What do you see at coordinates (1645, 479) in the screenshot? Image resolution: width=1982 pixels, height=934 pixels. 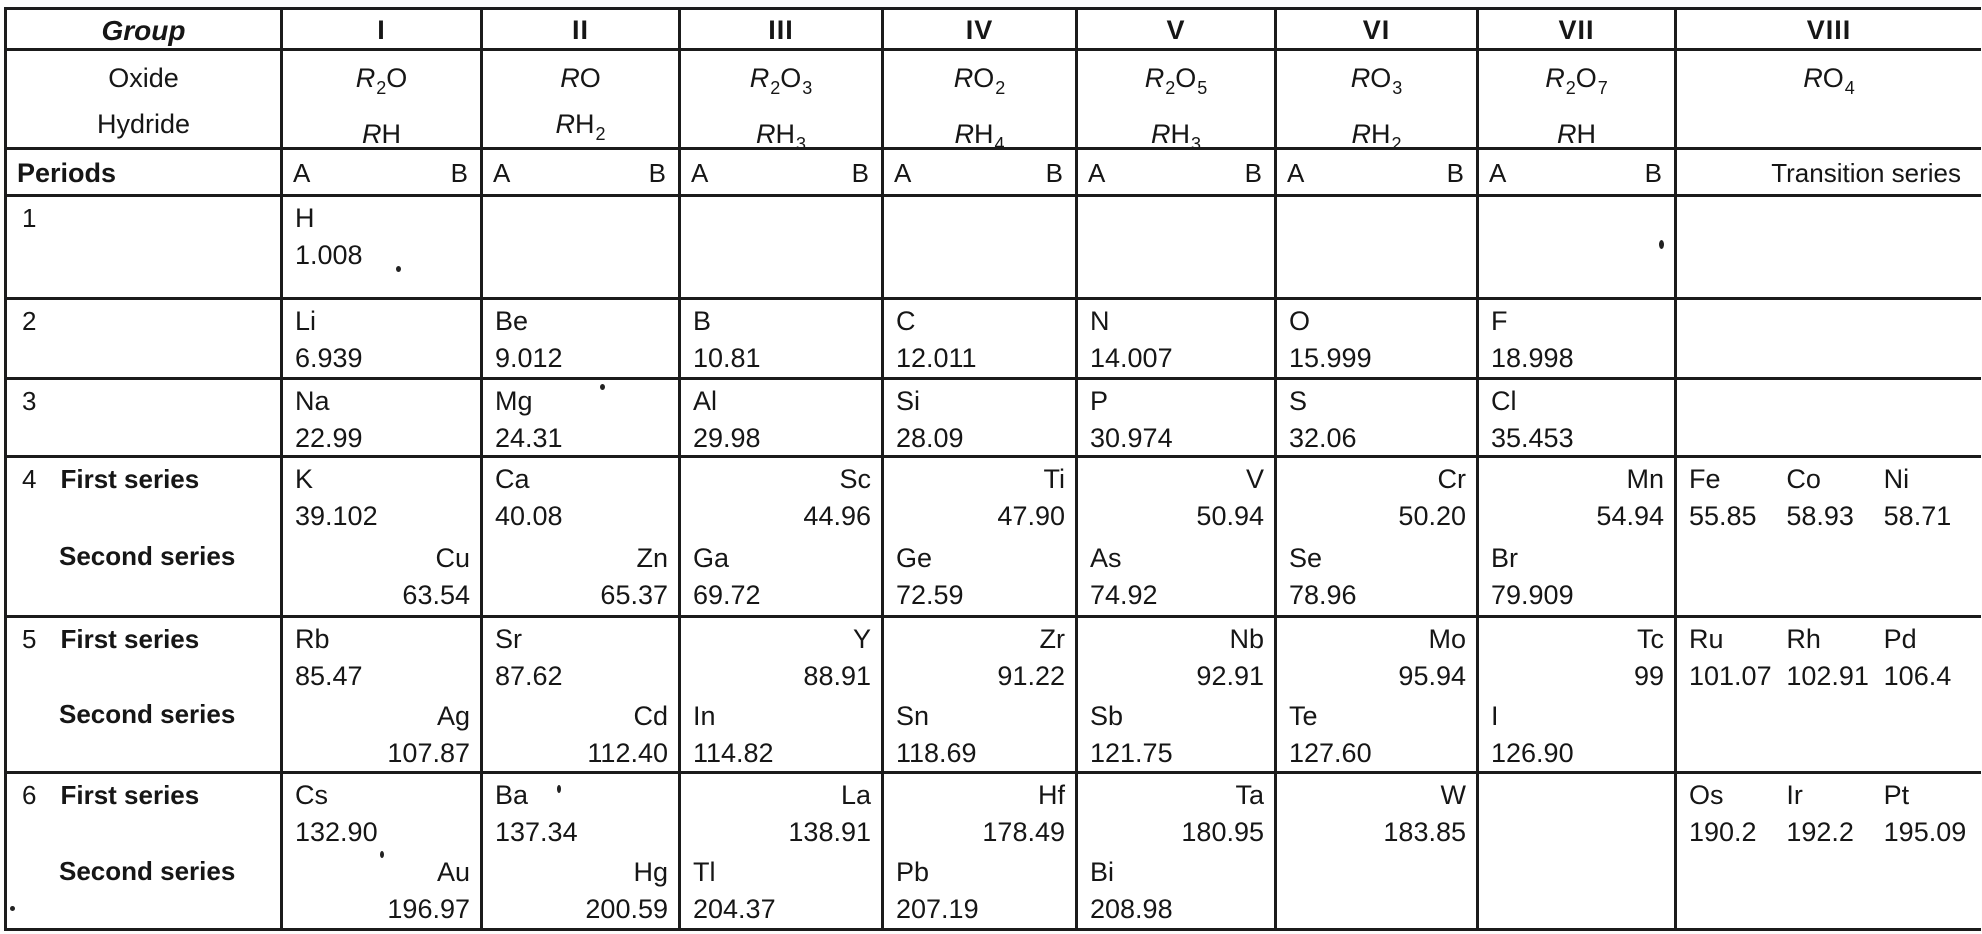 I see `element-symbol: Mn` at bounding box center [1645, 479].